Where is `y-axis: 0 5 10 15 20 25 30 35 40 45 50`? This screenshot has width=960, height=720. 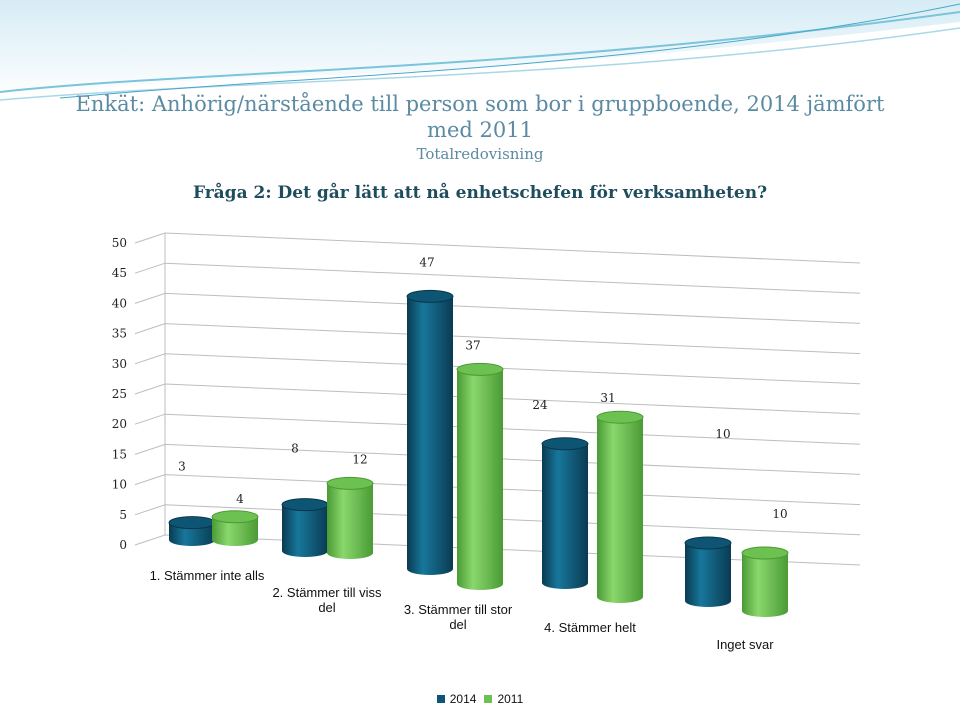
y-axis: 0 5 10 15 20 25 30 35 40 45 50 is located at coordinates (119, 394).